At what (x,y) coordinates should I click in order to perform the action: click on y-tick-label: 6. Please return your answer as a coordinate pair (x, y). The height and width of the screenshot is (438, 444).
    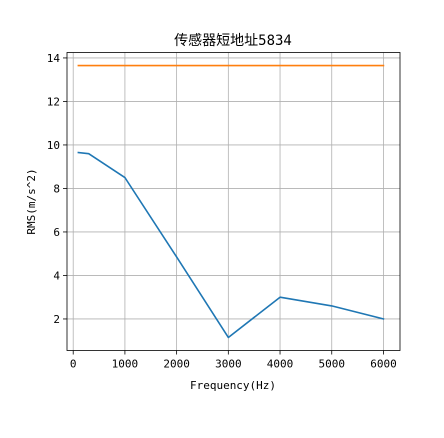
    Looking at the image, I should click on (56, 232).